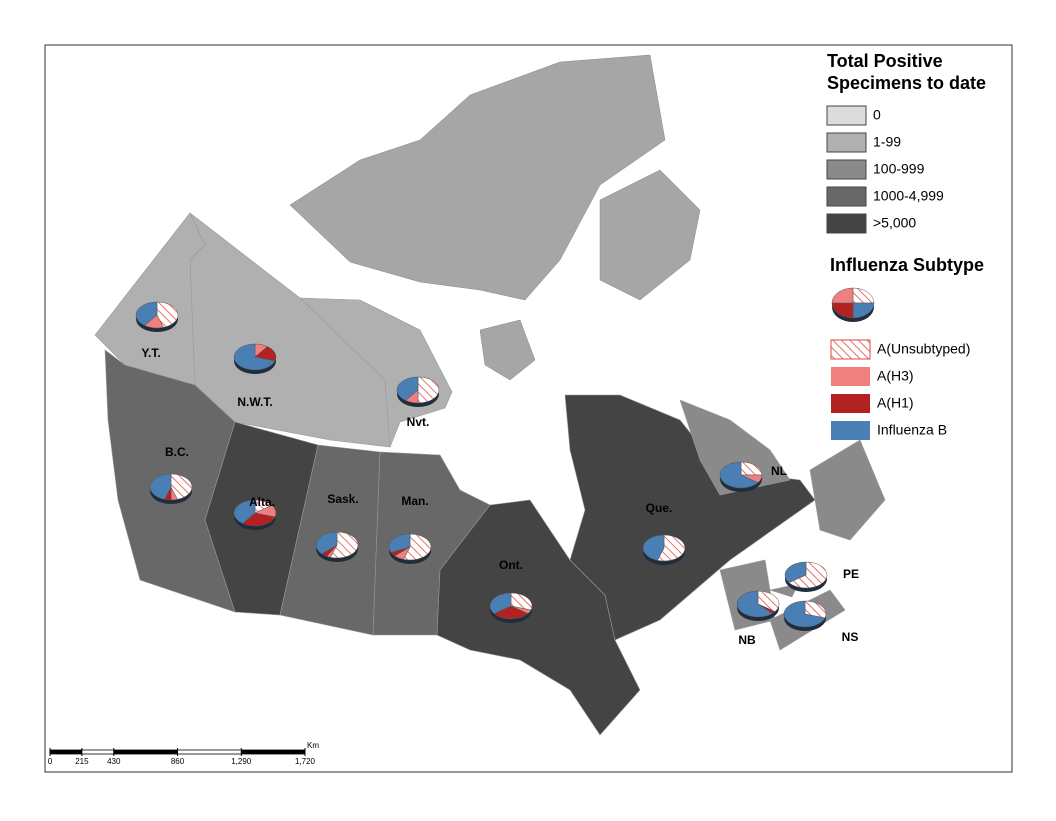 This screenshot has height=821, width=1056. What do you see at coordinates (923, 349) in the screenshot?
I see `subtype-label: A(Unsubtyped)` at bounding box center [923, 349].